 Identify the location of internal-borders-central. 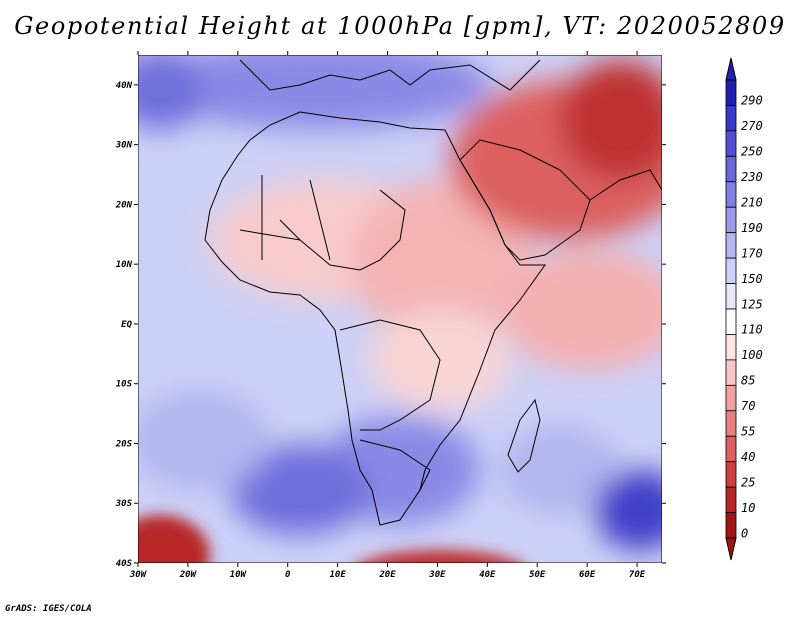
(390, 375).